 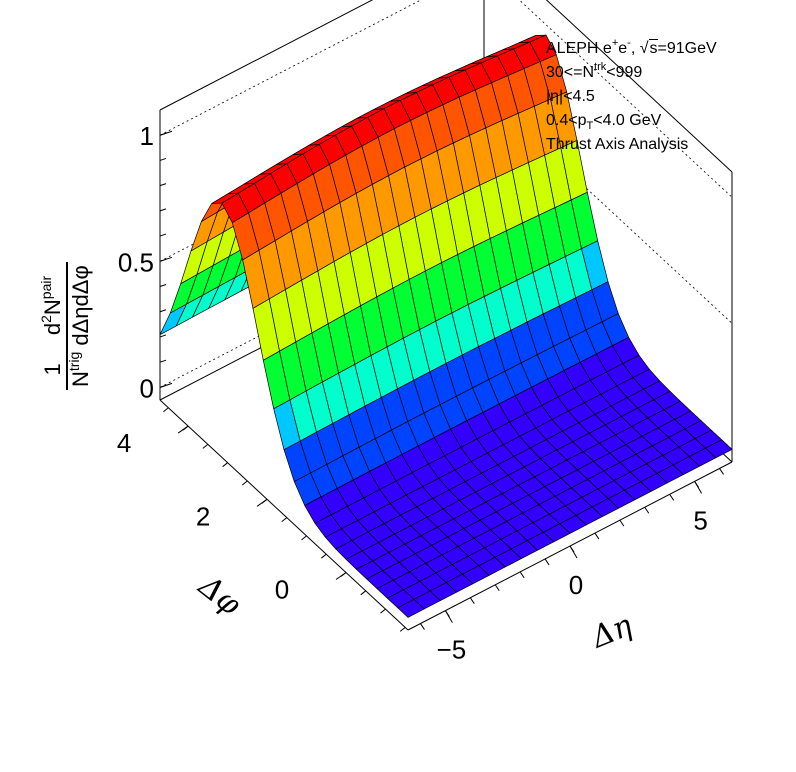 I want to click on annotation-line-5: Thrust Axis Analysis, so click(x=617, y=144).